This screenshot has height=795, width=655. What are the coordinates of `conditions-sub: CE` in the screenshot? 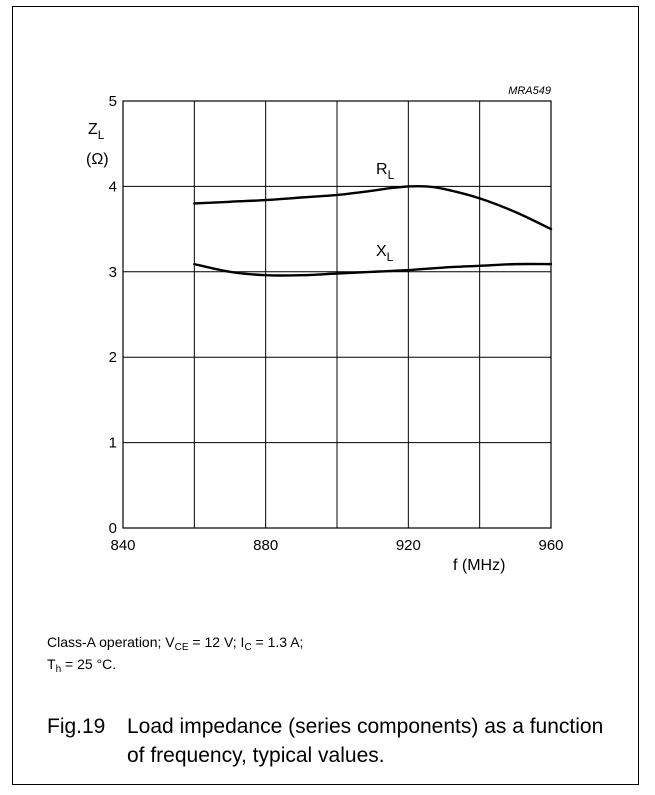 It's located at (181, 647).